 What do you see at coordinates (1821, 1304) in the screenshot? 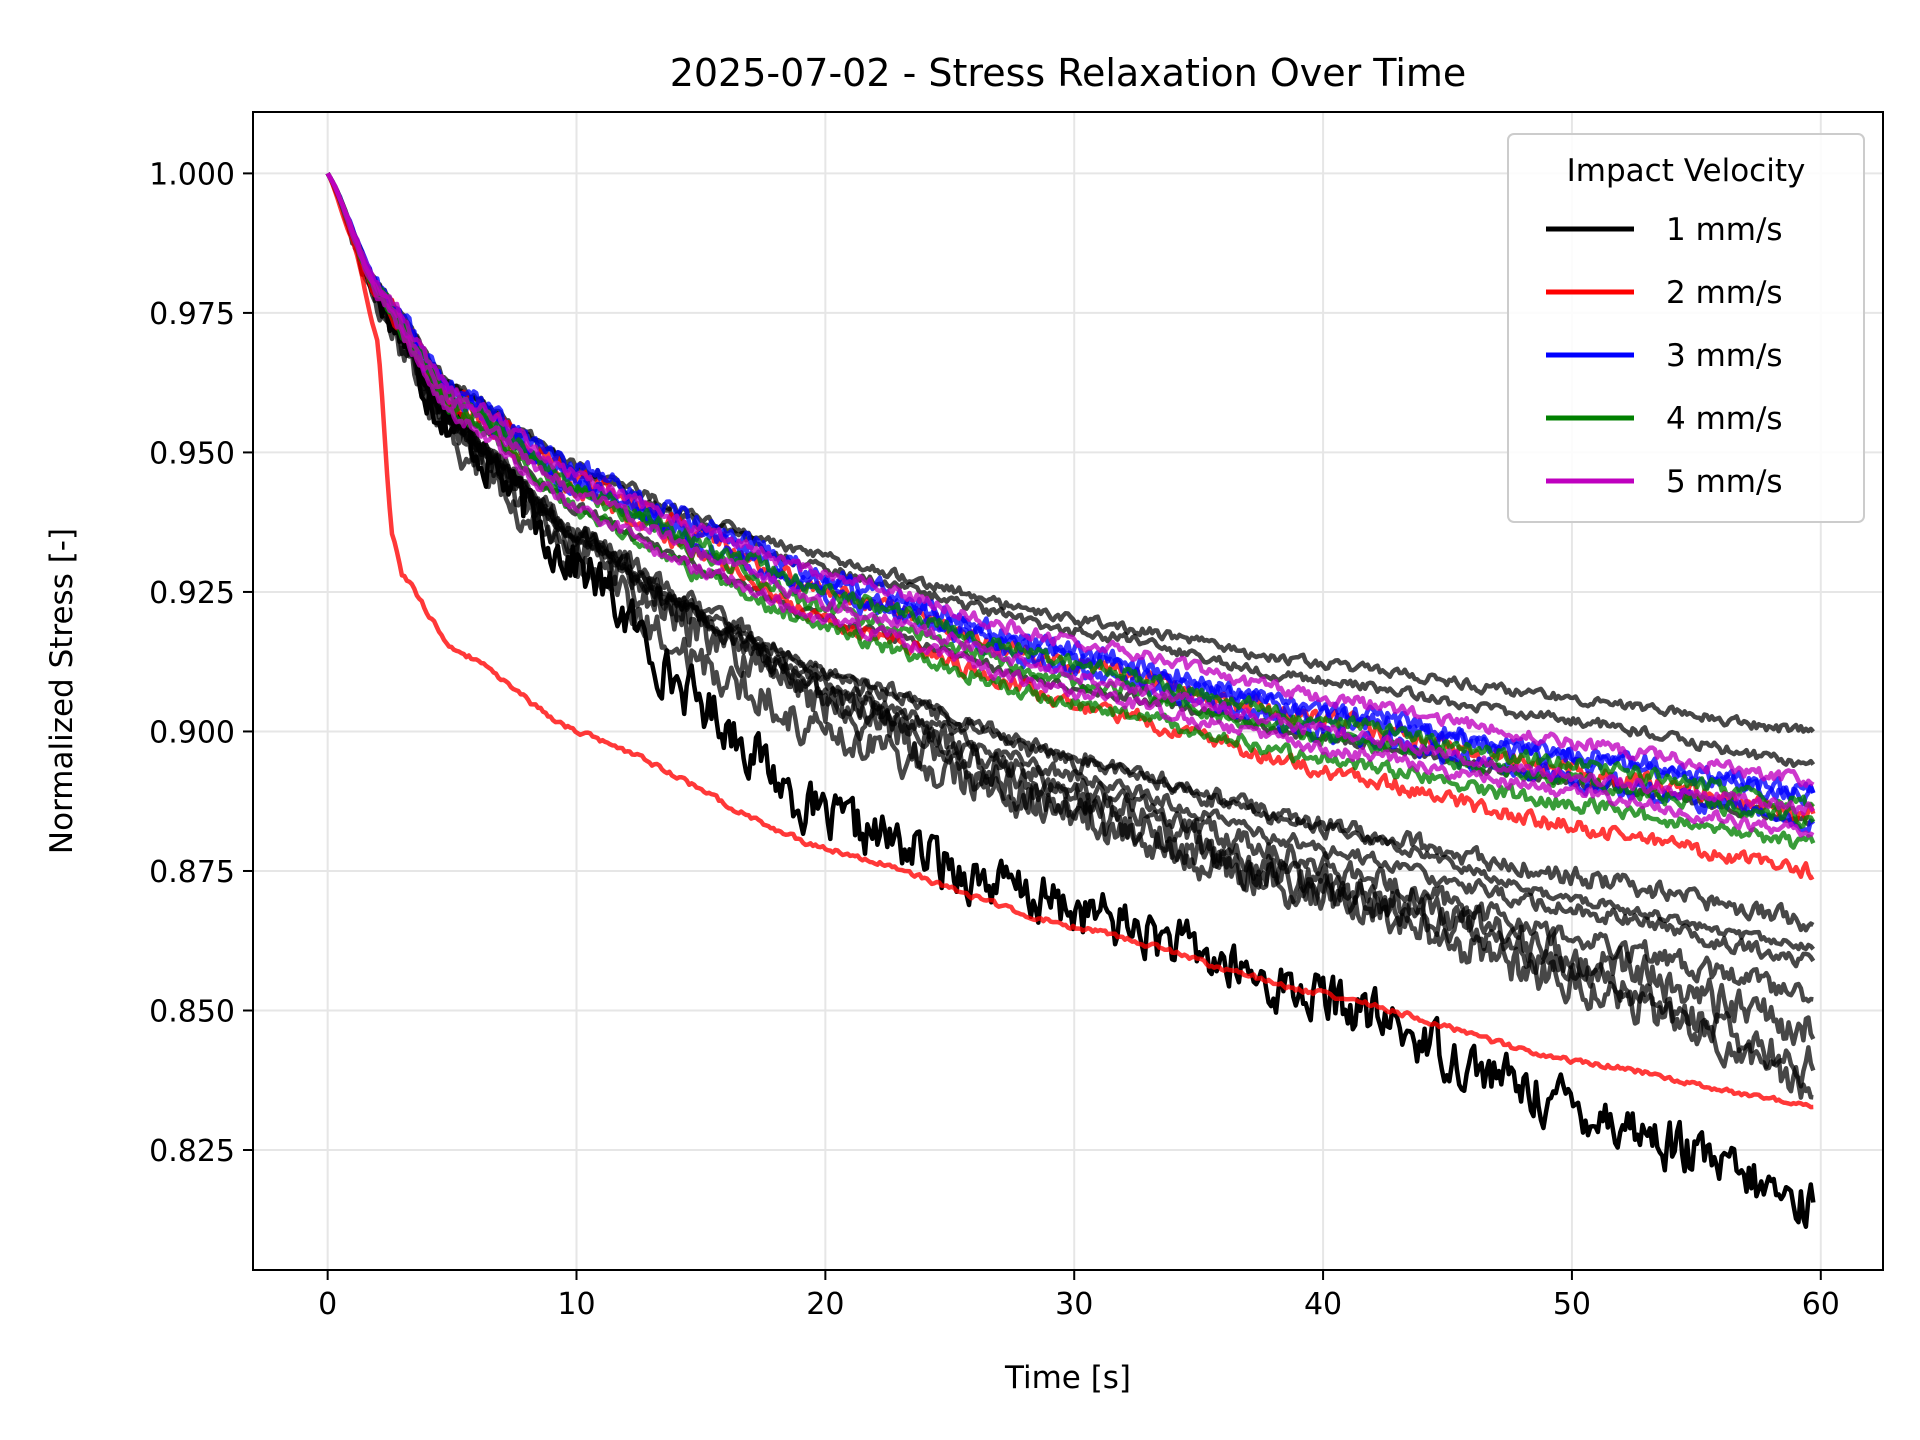
I see `x-tick-label: 60` at bounding box center [1821, 1304].